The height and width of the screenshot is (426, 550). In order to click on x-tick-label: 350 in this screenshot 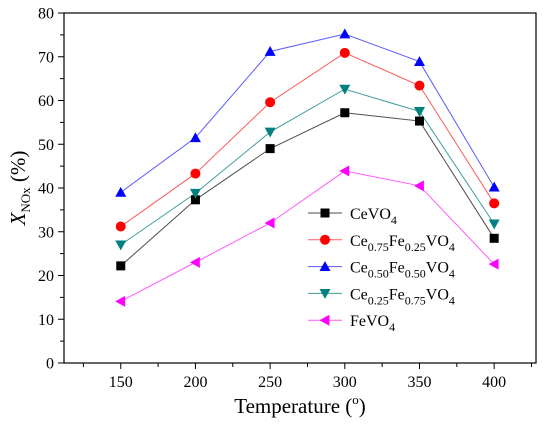, I will do `click(419, 382)`.